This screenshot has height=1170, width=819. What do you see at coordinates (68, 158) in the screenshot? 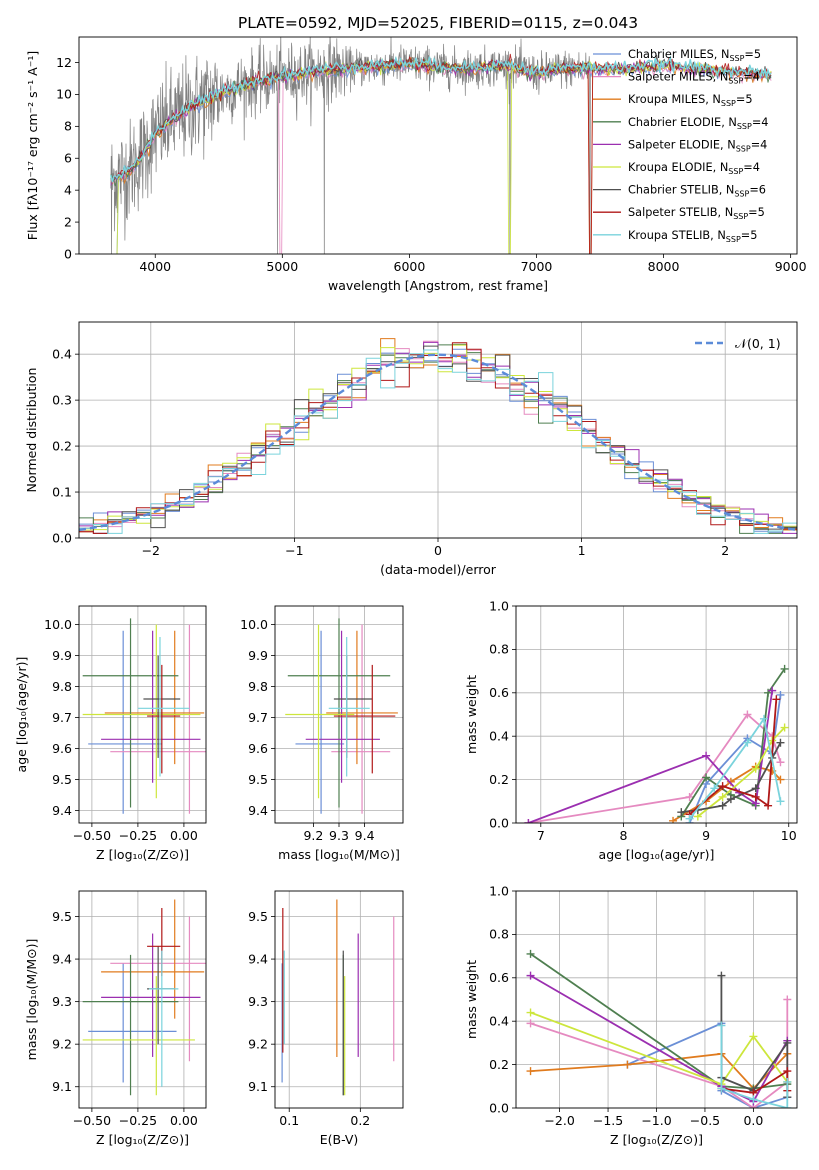
I see `y-tick-label: 6` at bounding box center [68, 158].